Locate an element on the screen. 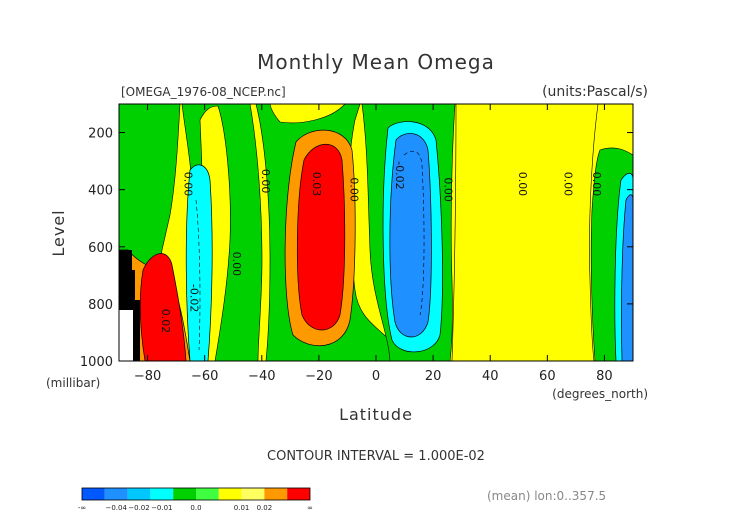 Image resolution: width=752 pixels, height=532 pixels. colorbar-label: ∞ is located at coordinates (310, 508).